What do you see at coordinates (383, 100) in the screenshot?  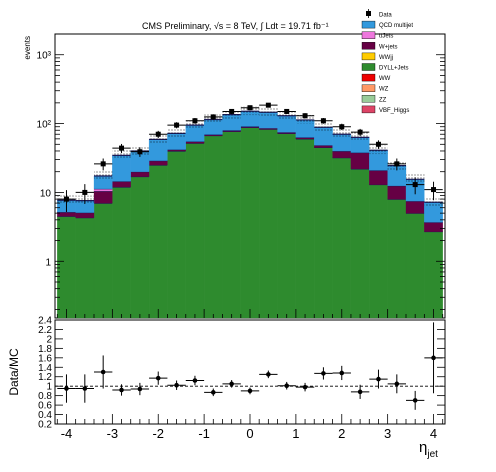 I see `legend-label-8: ZZ` at bounding box center [383, 100].